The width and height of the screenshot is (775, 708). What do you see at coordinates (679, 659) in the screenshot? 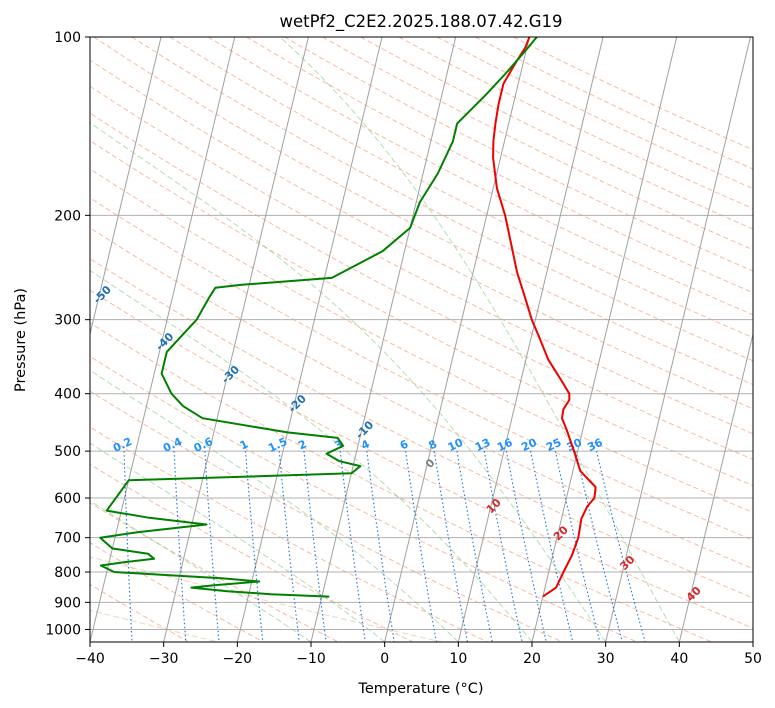
I see `x-tick-label: 40` at bounding box center [679, 659].